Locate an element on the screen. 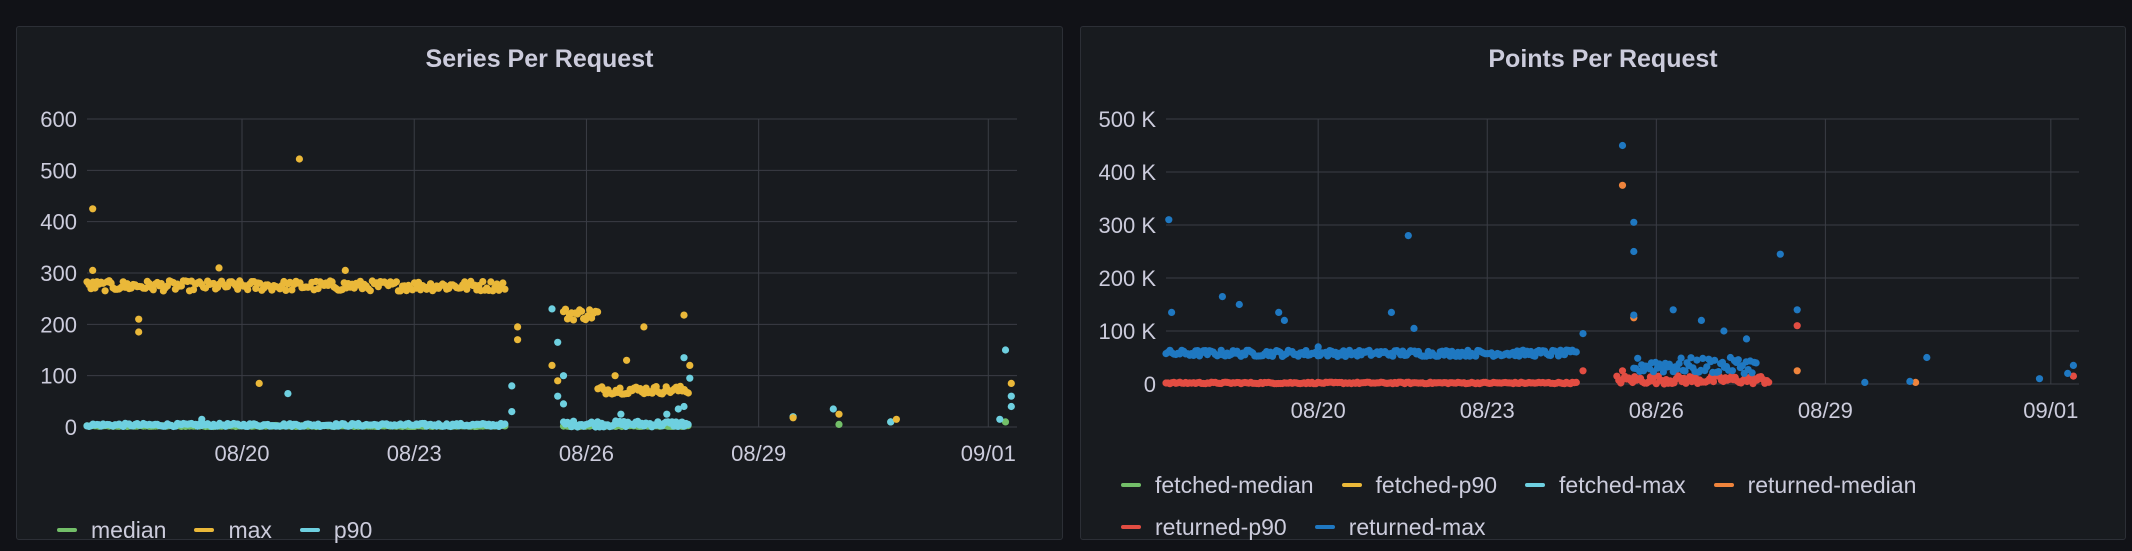  panel-title: Series Per Request is located at coordinates (539, 59).